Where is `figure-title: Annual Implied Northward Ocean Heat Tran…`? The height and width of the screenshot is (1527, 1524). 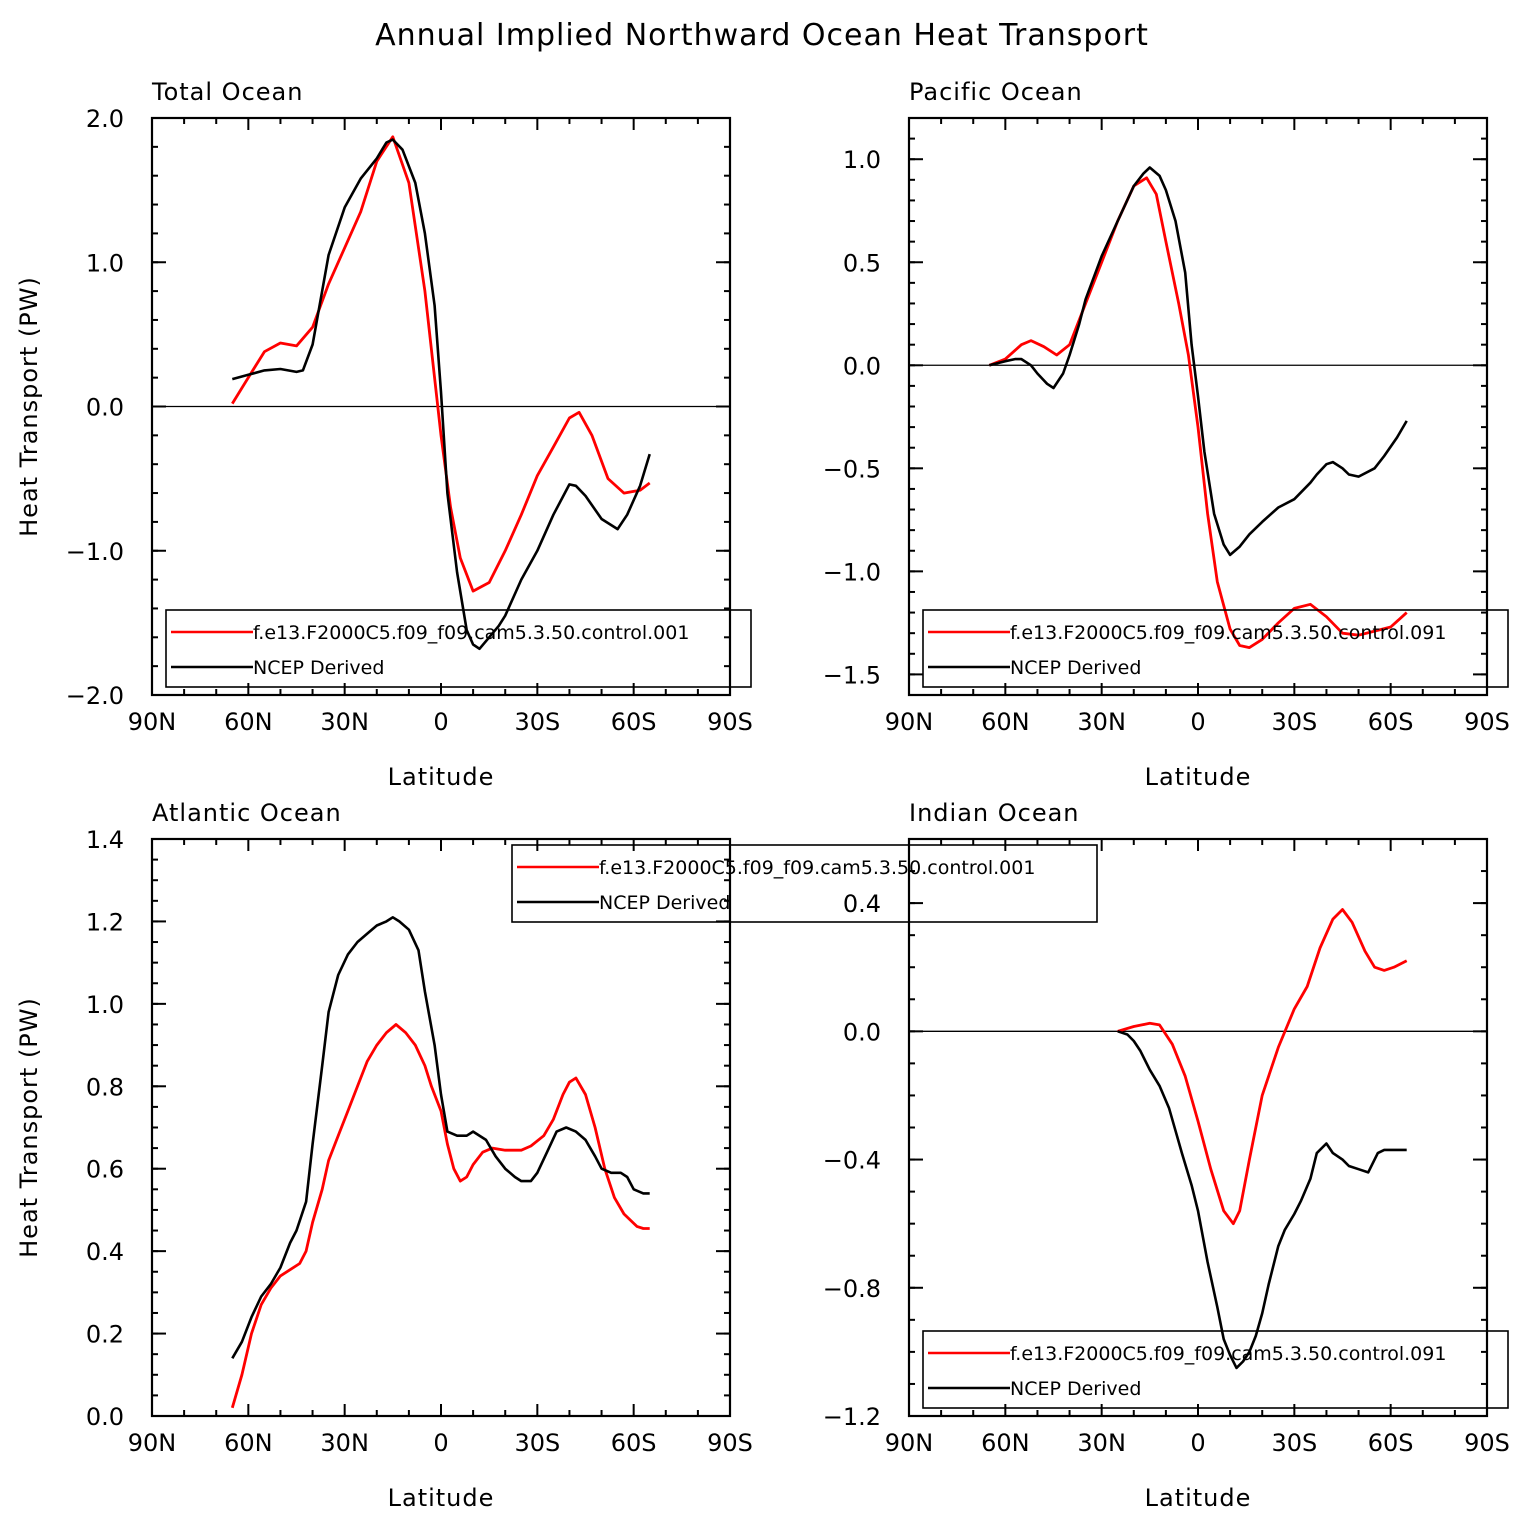
figure-title: Annual Implied Northward Ocean Heat Tran… is located at coordinates (762, 35).